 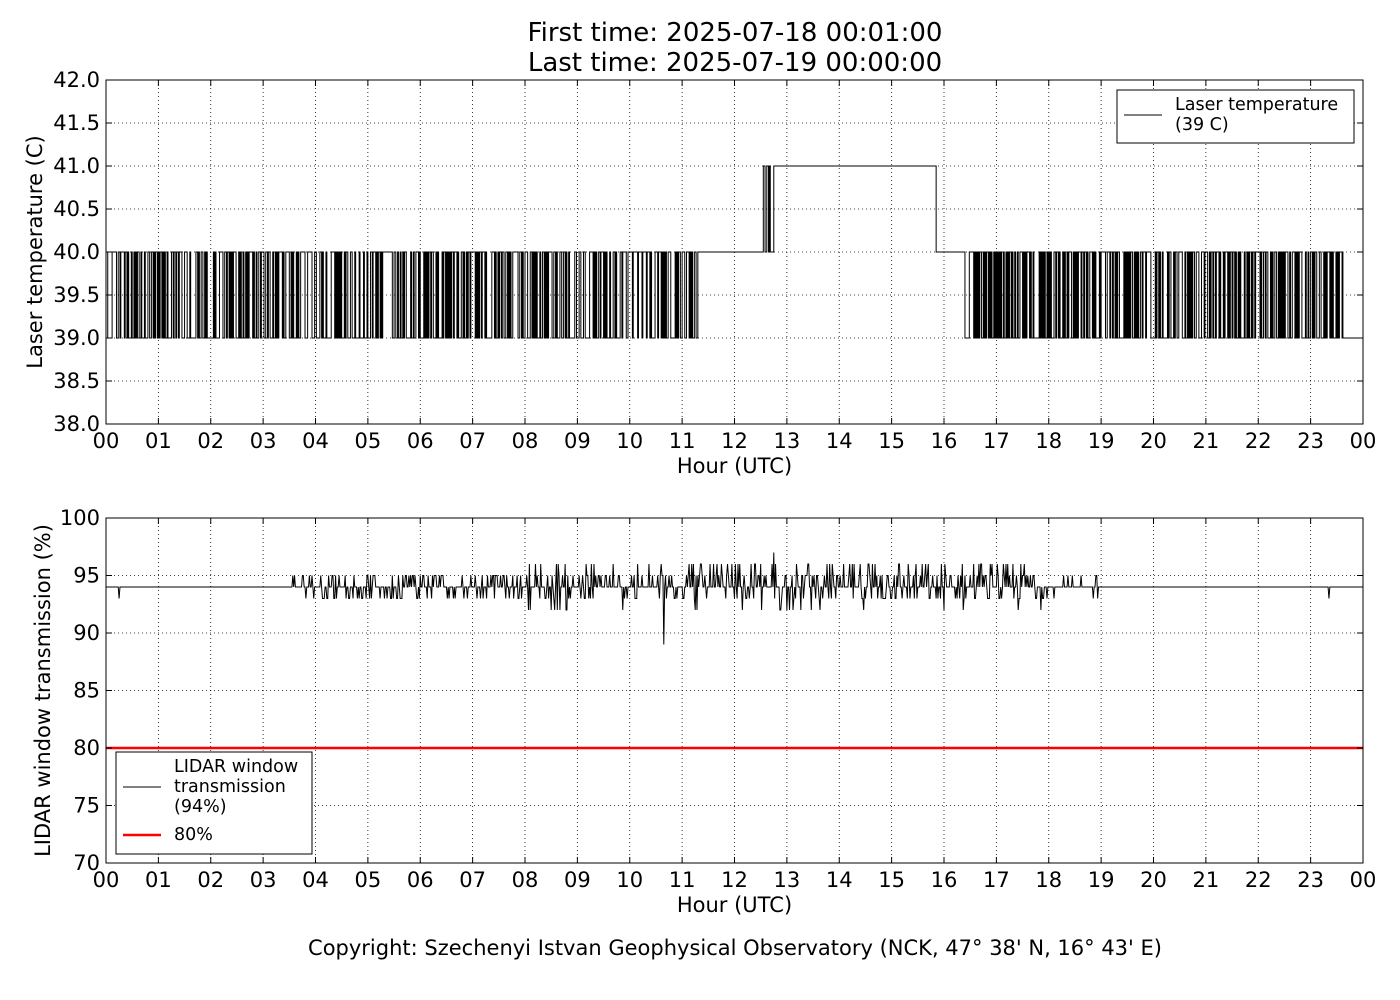 What do you see at coordinates (1256, 115) in the screenshot?
I see `legend-label: Laser temperature (39 C)` at bounding box center [1256, 115].